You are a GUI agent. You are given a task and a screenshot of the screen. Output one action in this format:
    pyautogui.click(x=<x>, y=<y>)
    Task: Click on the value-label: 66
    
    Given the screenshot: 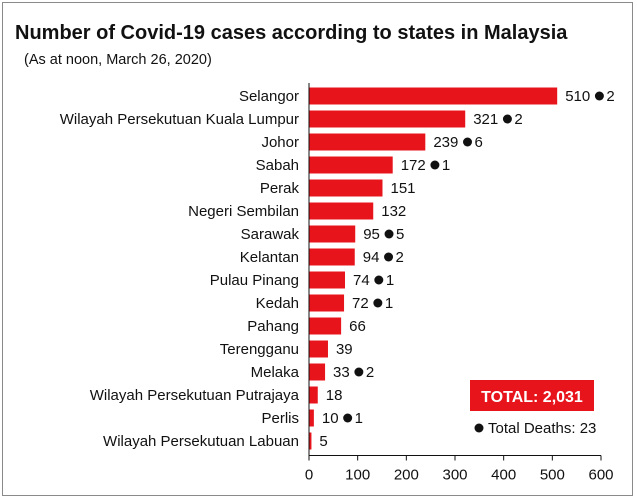 What is the action you would take?
    pyautogui.click(x=357, y=326)
    